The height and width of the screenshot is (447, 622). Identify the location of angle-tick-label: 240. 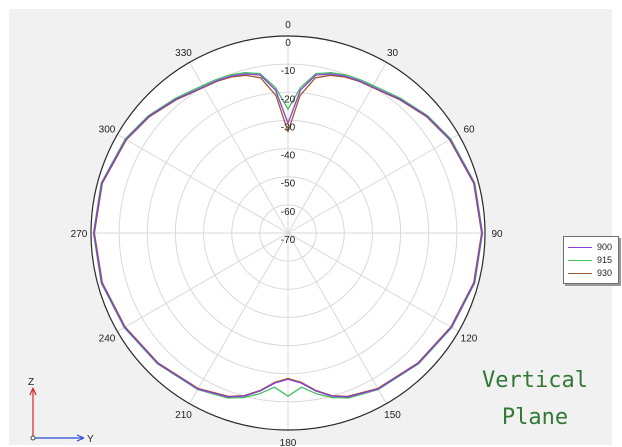
(107, 339).